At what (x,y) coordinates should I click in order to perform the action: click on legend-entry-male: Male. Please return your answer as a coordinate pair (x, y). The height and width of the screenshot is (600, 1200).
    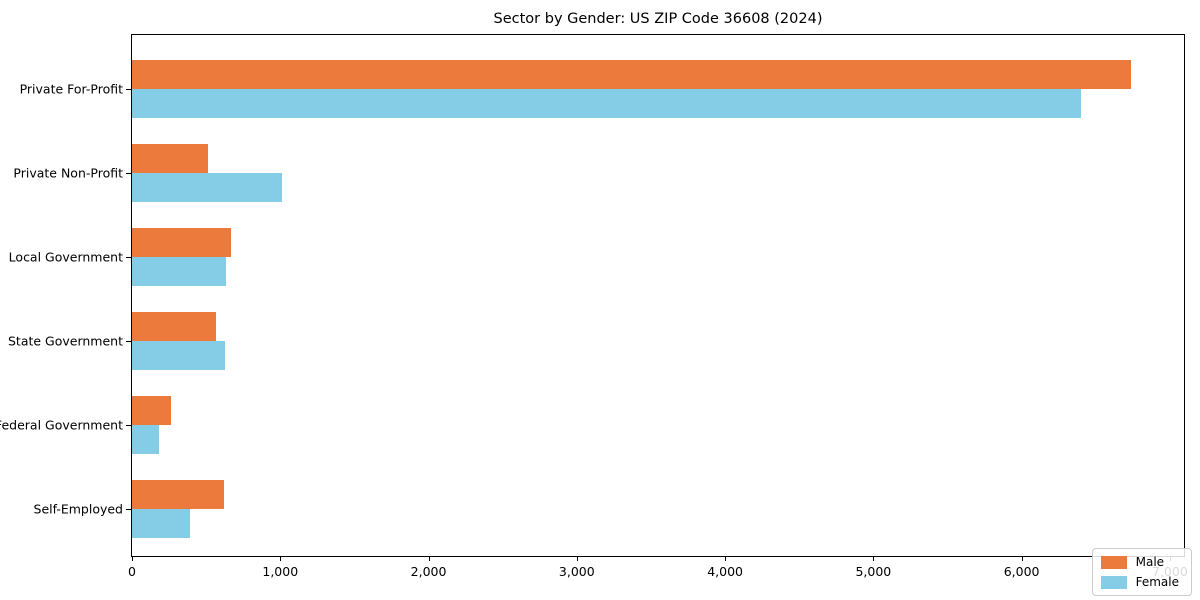
    Looking at the image, I should click on (1139, 562).